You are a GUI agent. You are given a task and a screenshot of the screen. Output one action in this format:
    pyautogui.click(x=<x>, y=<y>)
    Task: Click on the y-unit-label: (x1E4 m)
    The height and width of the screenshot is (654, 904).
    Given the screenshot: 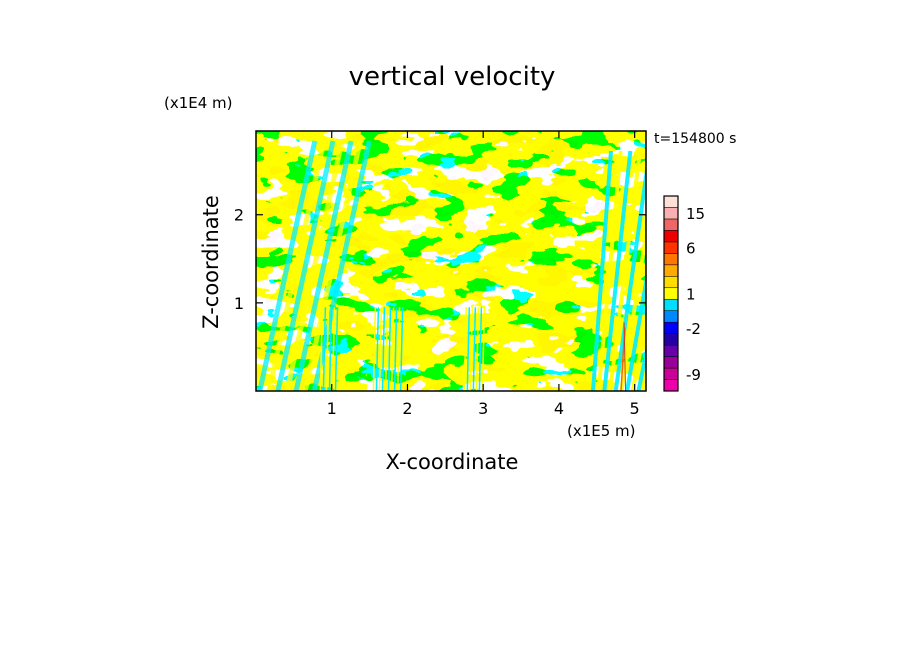 What is the action you would take?
    pyautogui.click(x=198, y=103)
    